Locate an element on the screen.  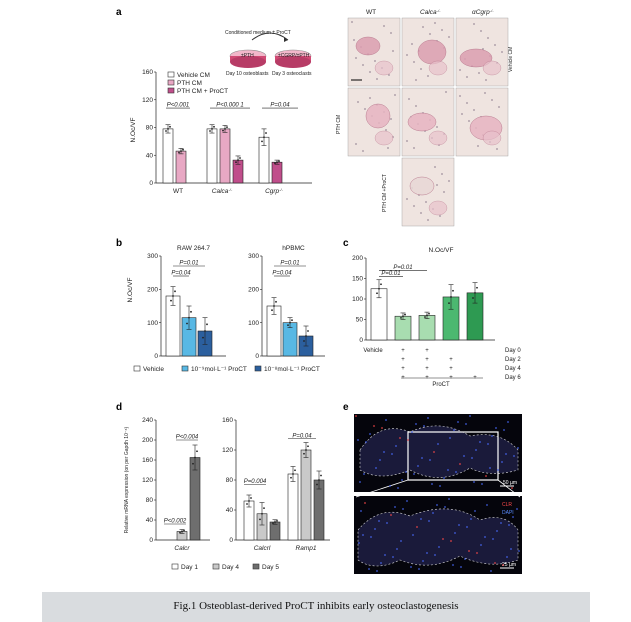
chart-c-ytick-label: 0 is located at coordinates (361, 340).